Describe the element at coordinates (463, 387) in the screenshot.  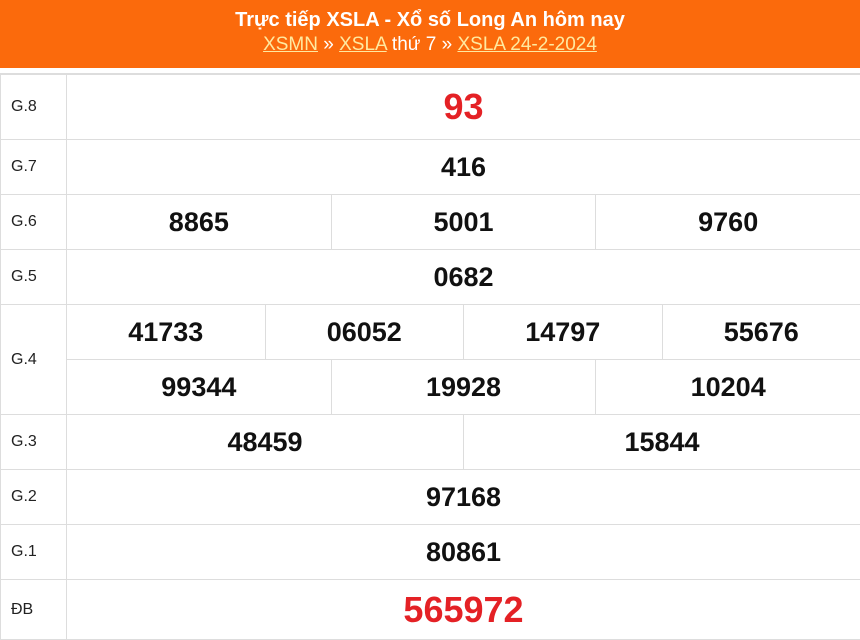
I see `prize-value: 19928` at that location.